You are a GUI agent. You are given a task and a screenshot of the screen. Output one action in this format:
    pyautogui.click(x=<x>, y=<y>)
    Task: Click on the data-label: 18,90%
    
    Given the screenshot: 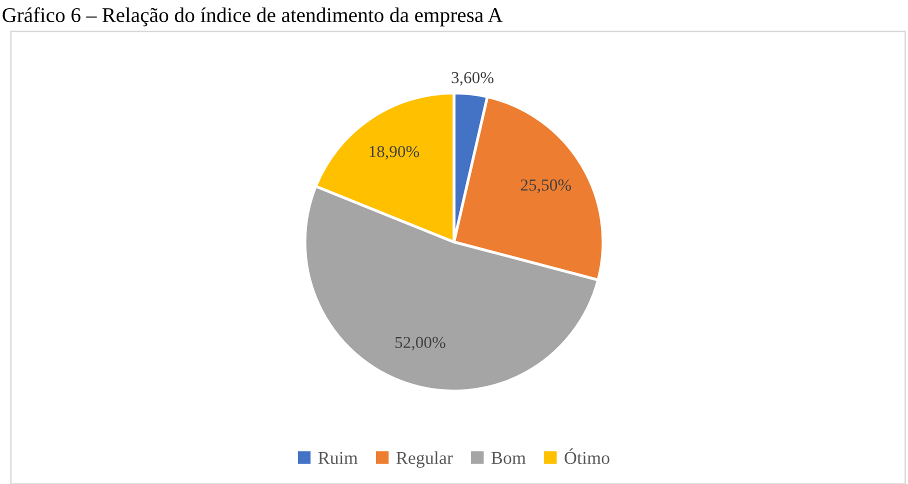 What is the action you would take?
    pyautogui.click(x=395, y=153)
    